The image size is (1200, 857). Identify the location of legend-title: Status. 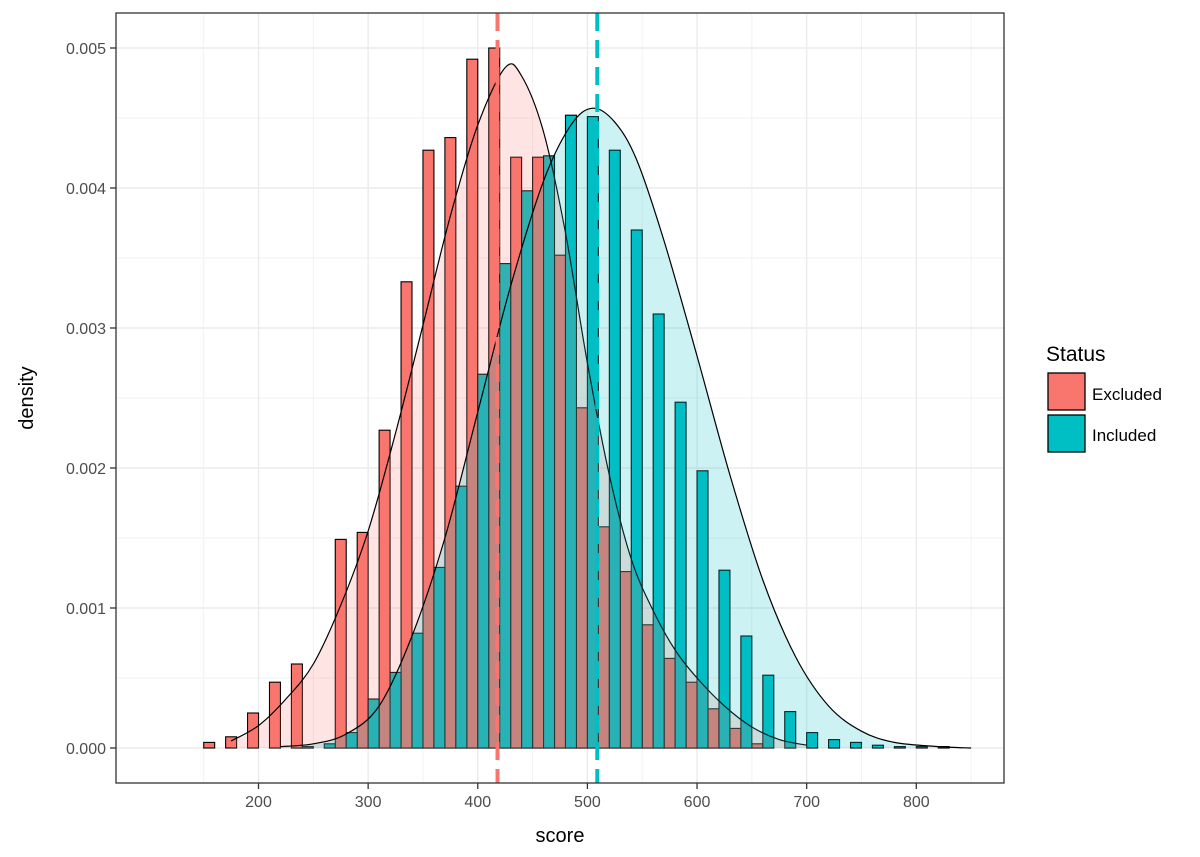
(1076, 354).